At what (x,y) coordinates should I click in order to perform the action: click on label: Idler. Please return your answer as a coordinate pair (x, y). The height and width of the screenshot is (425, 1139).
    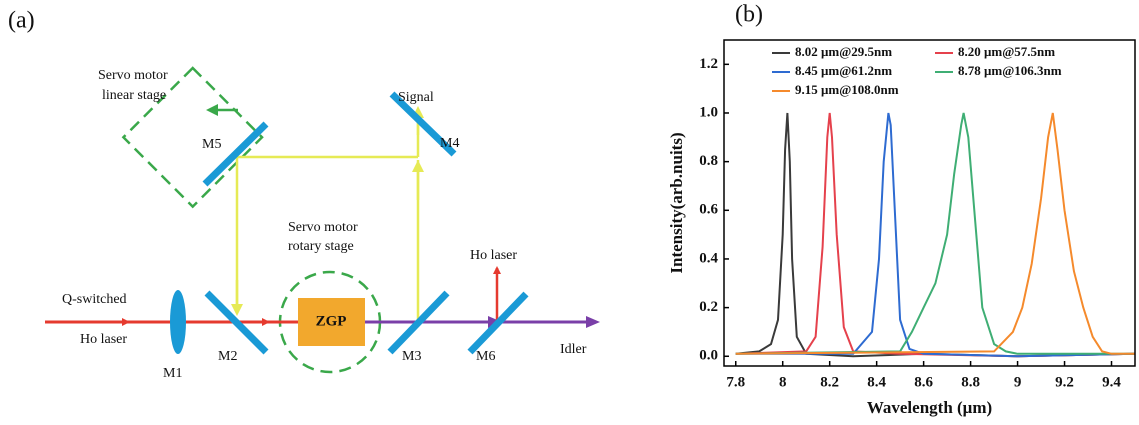
    Looking at the image, I should click on (573, 349).